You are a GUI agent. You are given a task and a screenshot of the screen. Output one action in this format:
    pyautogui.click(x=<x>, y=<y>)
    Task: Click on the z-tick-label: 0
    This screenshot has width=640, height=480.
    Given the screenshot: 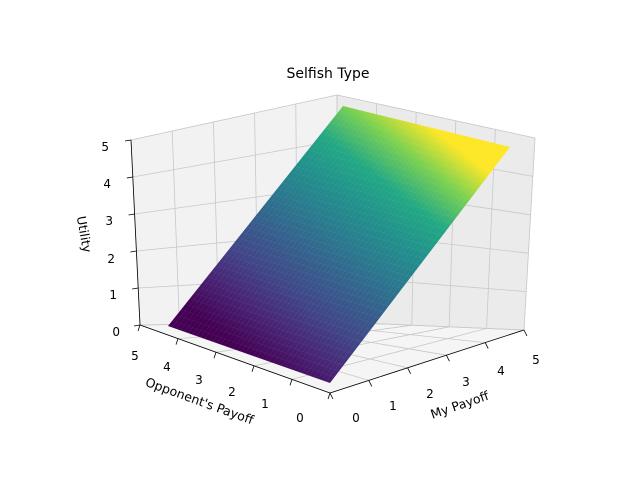 What is the action you would take?
    pyautogui.click(x=116, y=332)
    